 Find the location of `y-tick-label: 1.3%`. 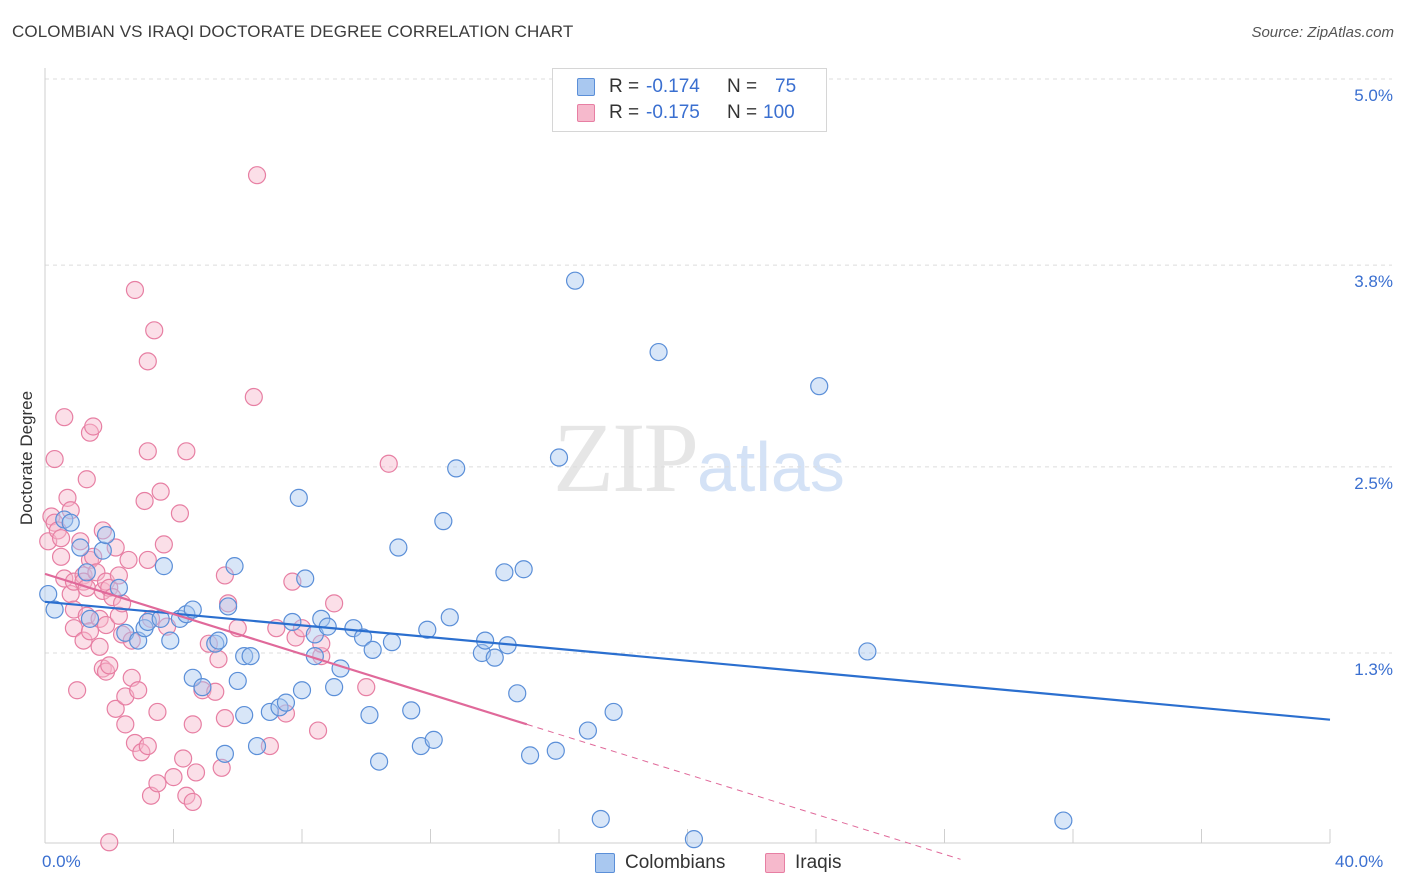

y-tick-label: 1.3% is located at coordinates (1373, 669).